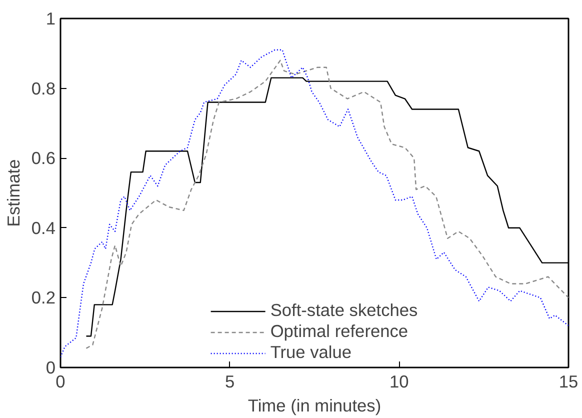 Image resolution: width=582 pixels, height=418 pixels. What do you see at coordinates (51, 368) in the screenshot?
I see `y-tick-label: 0` at bounding box center [51, 368].